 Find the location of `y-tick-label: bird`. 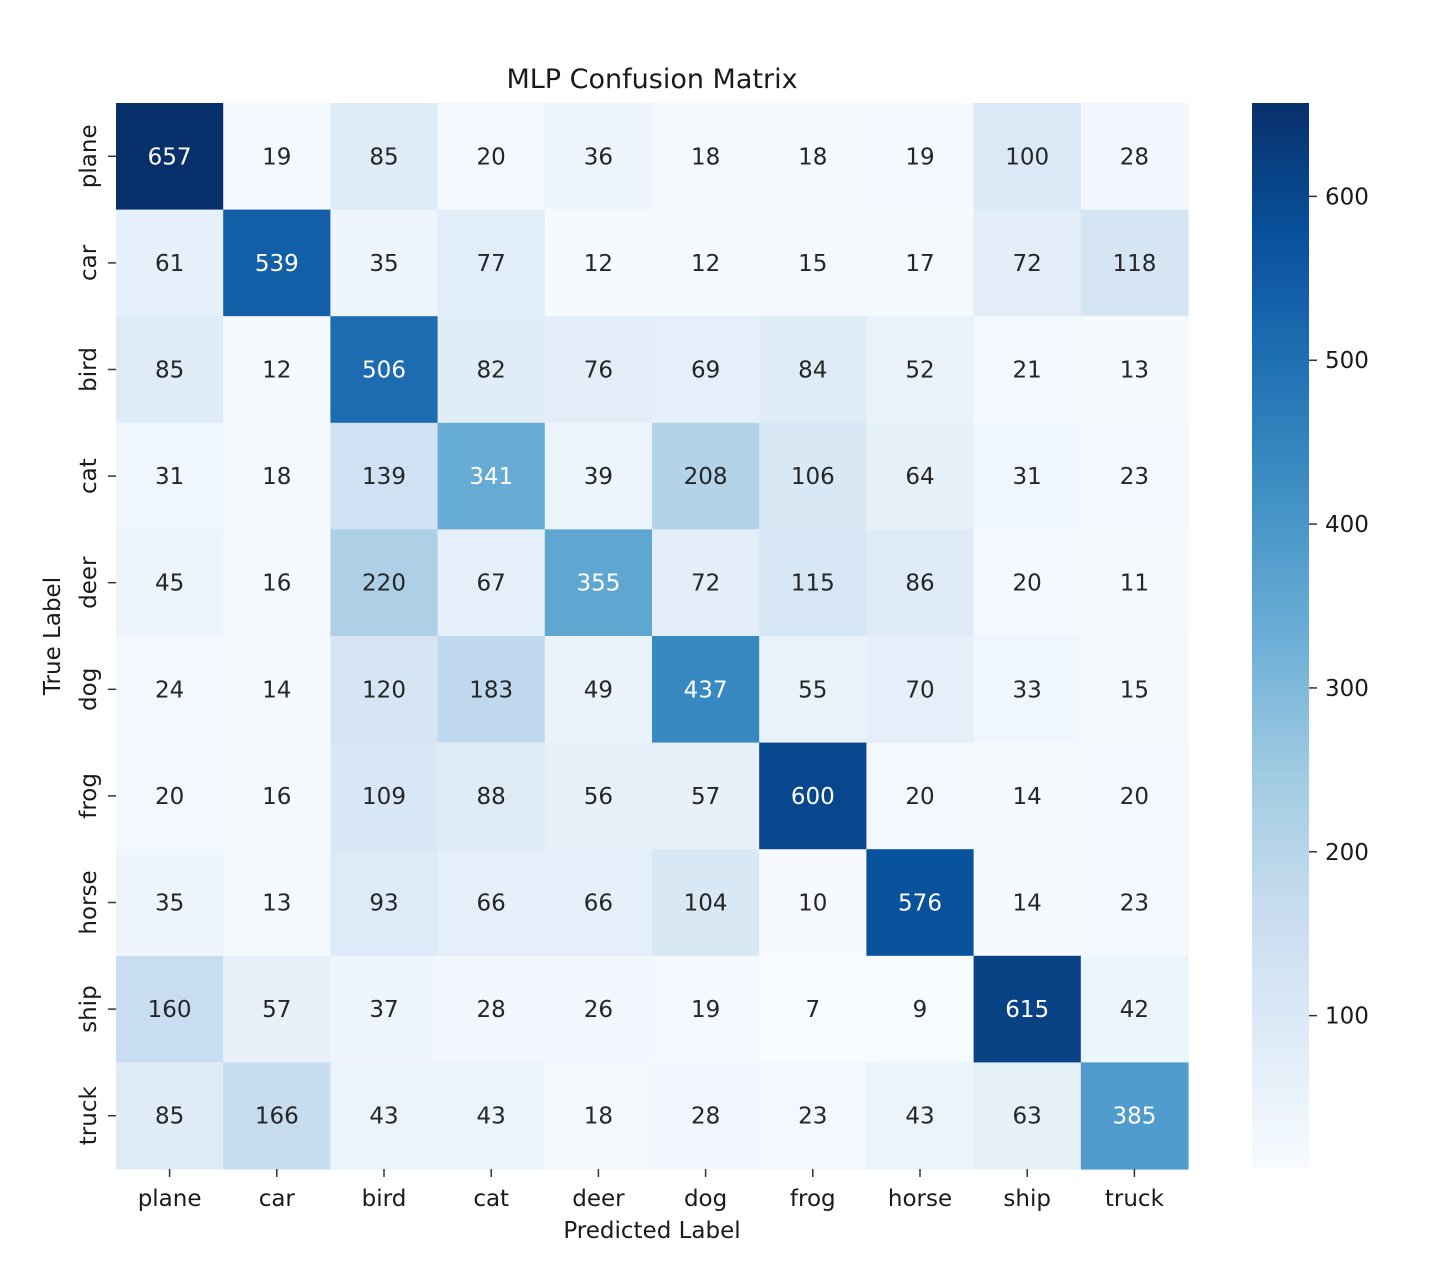

y-tick-label: bird is located at coordinates (89, 369).